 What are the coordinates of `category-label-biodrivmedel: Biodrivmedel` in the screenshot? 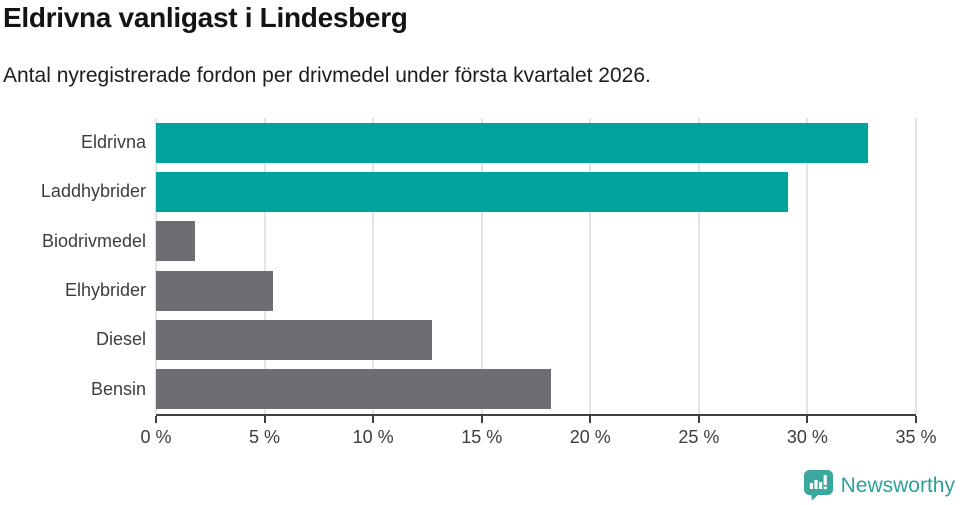 It's located at (93, 240).